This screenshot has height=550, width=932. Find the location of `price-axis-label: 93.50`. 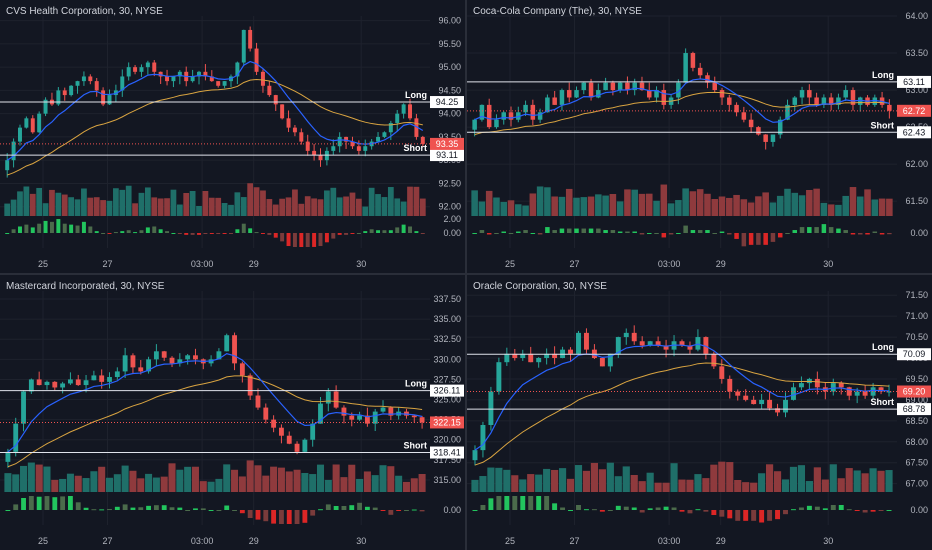

price-axis-label: 93.50 is located at coordinates (449, 137).